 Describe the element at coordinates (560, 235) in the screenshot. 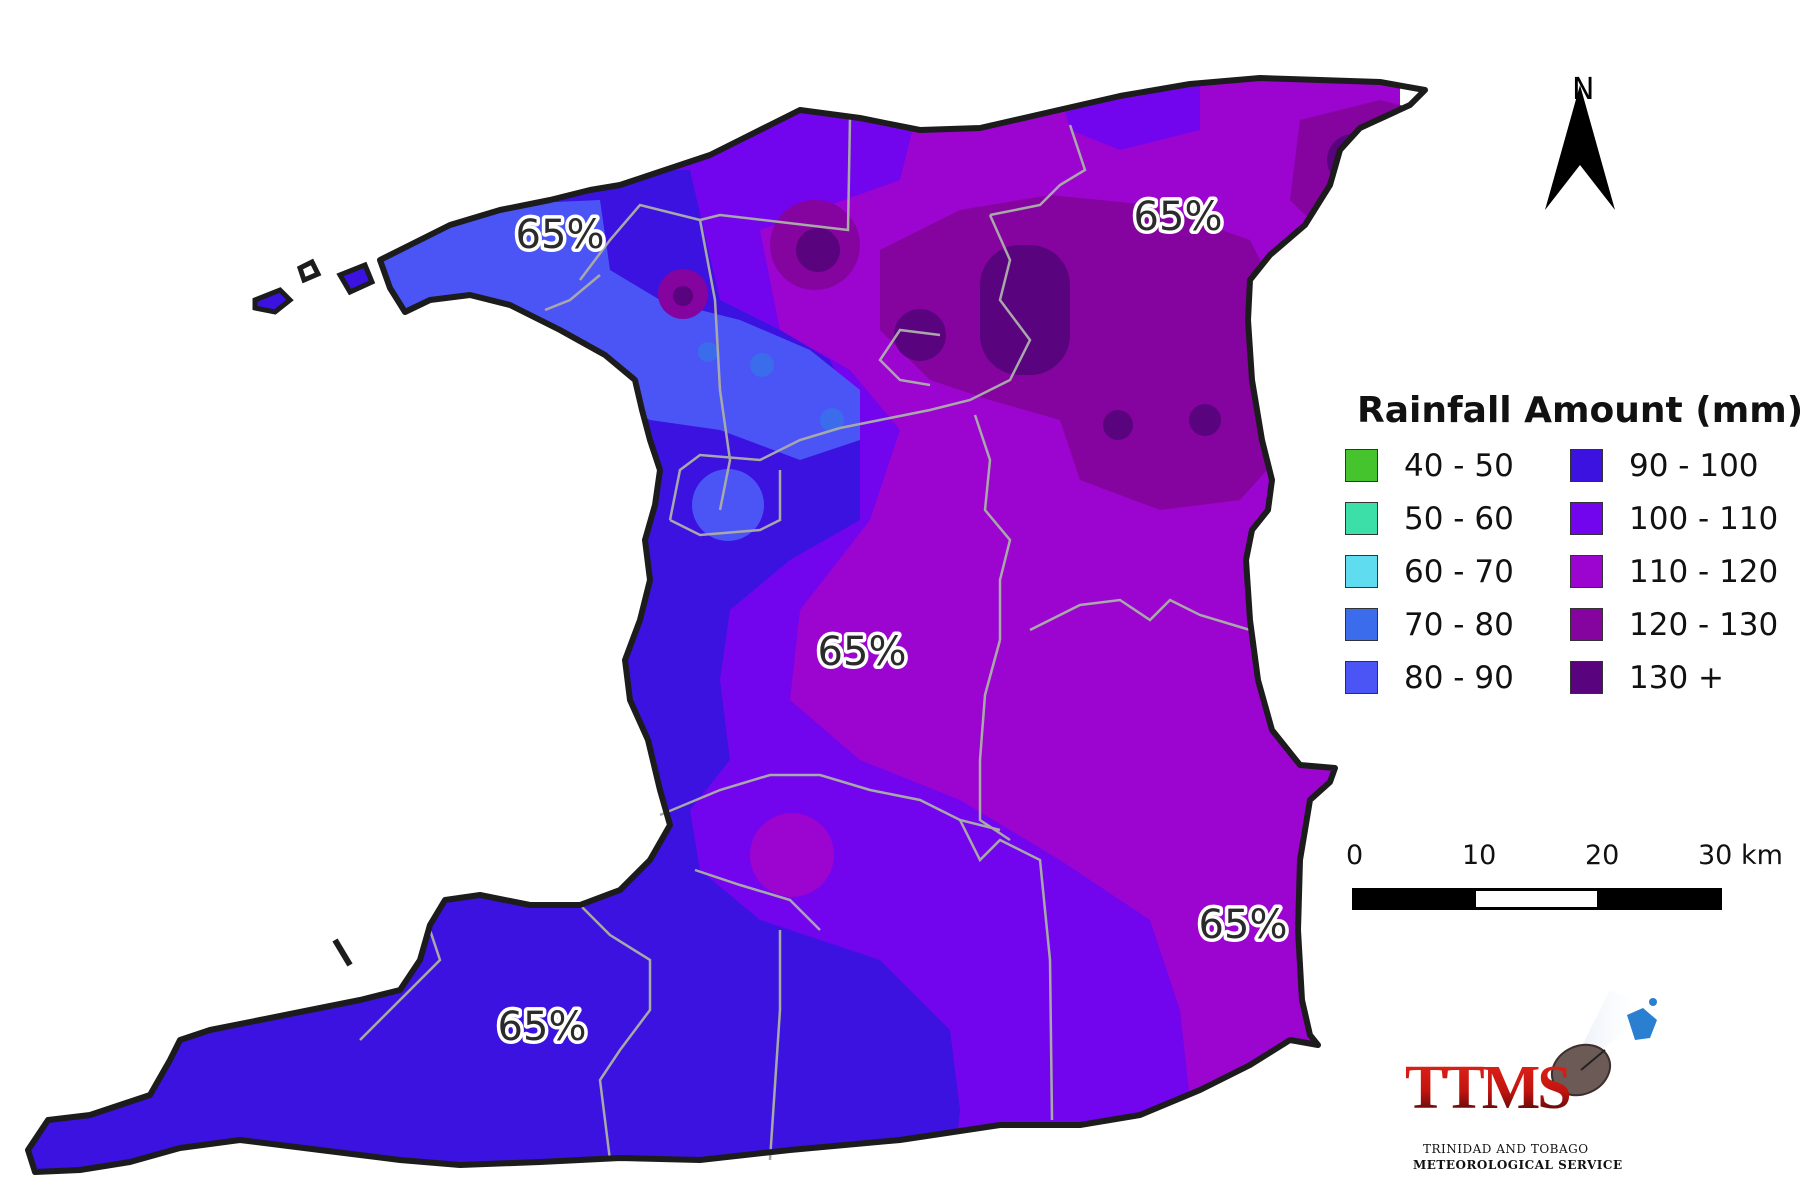

I see `percent-label-northwest: 65%` at that location.